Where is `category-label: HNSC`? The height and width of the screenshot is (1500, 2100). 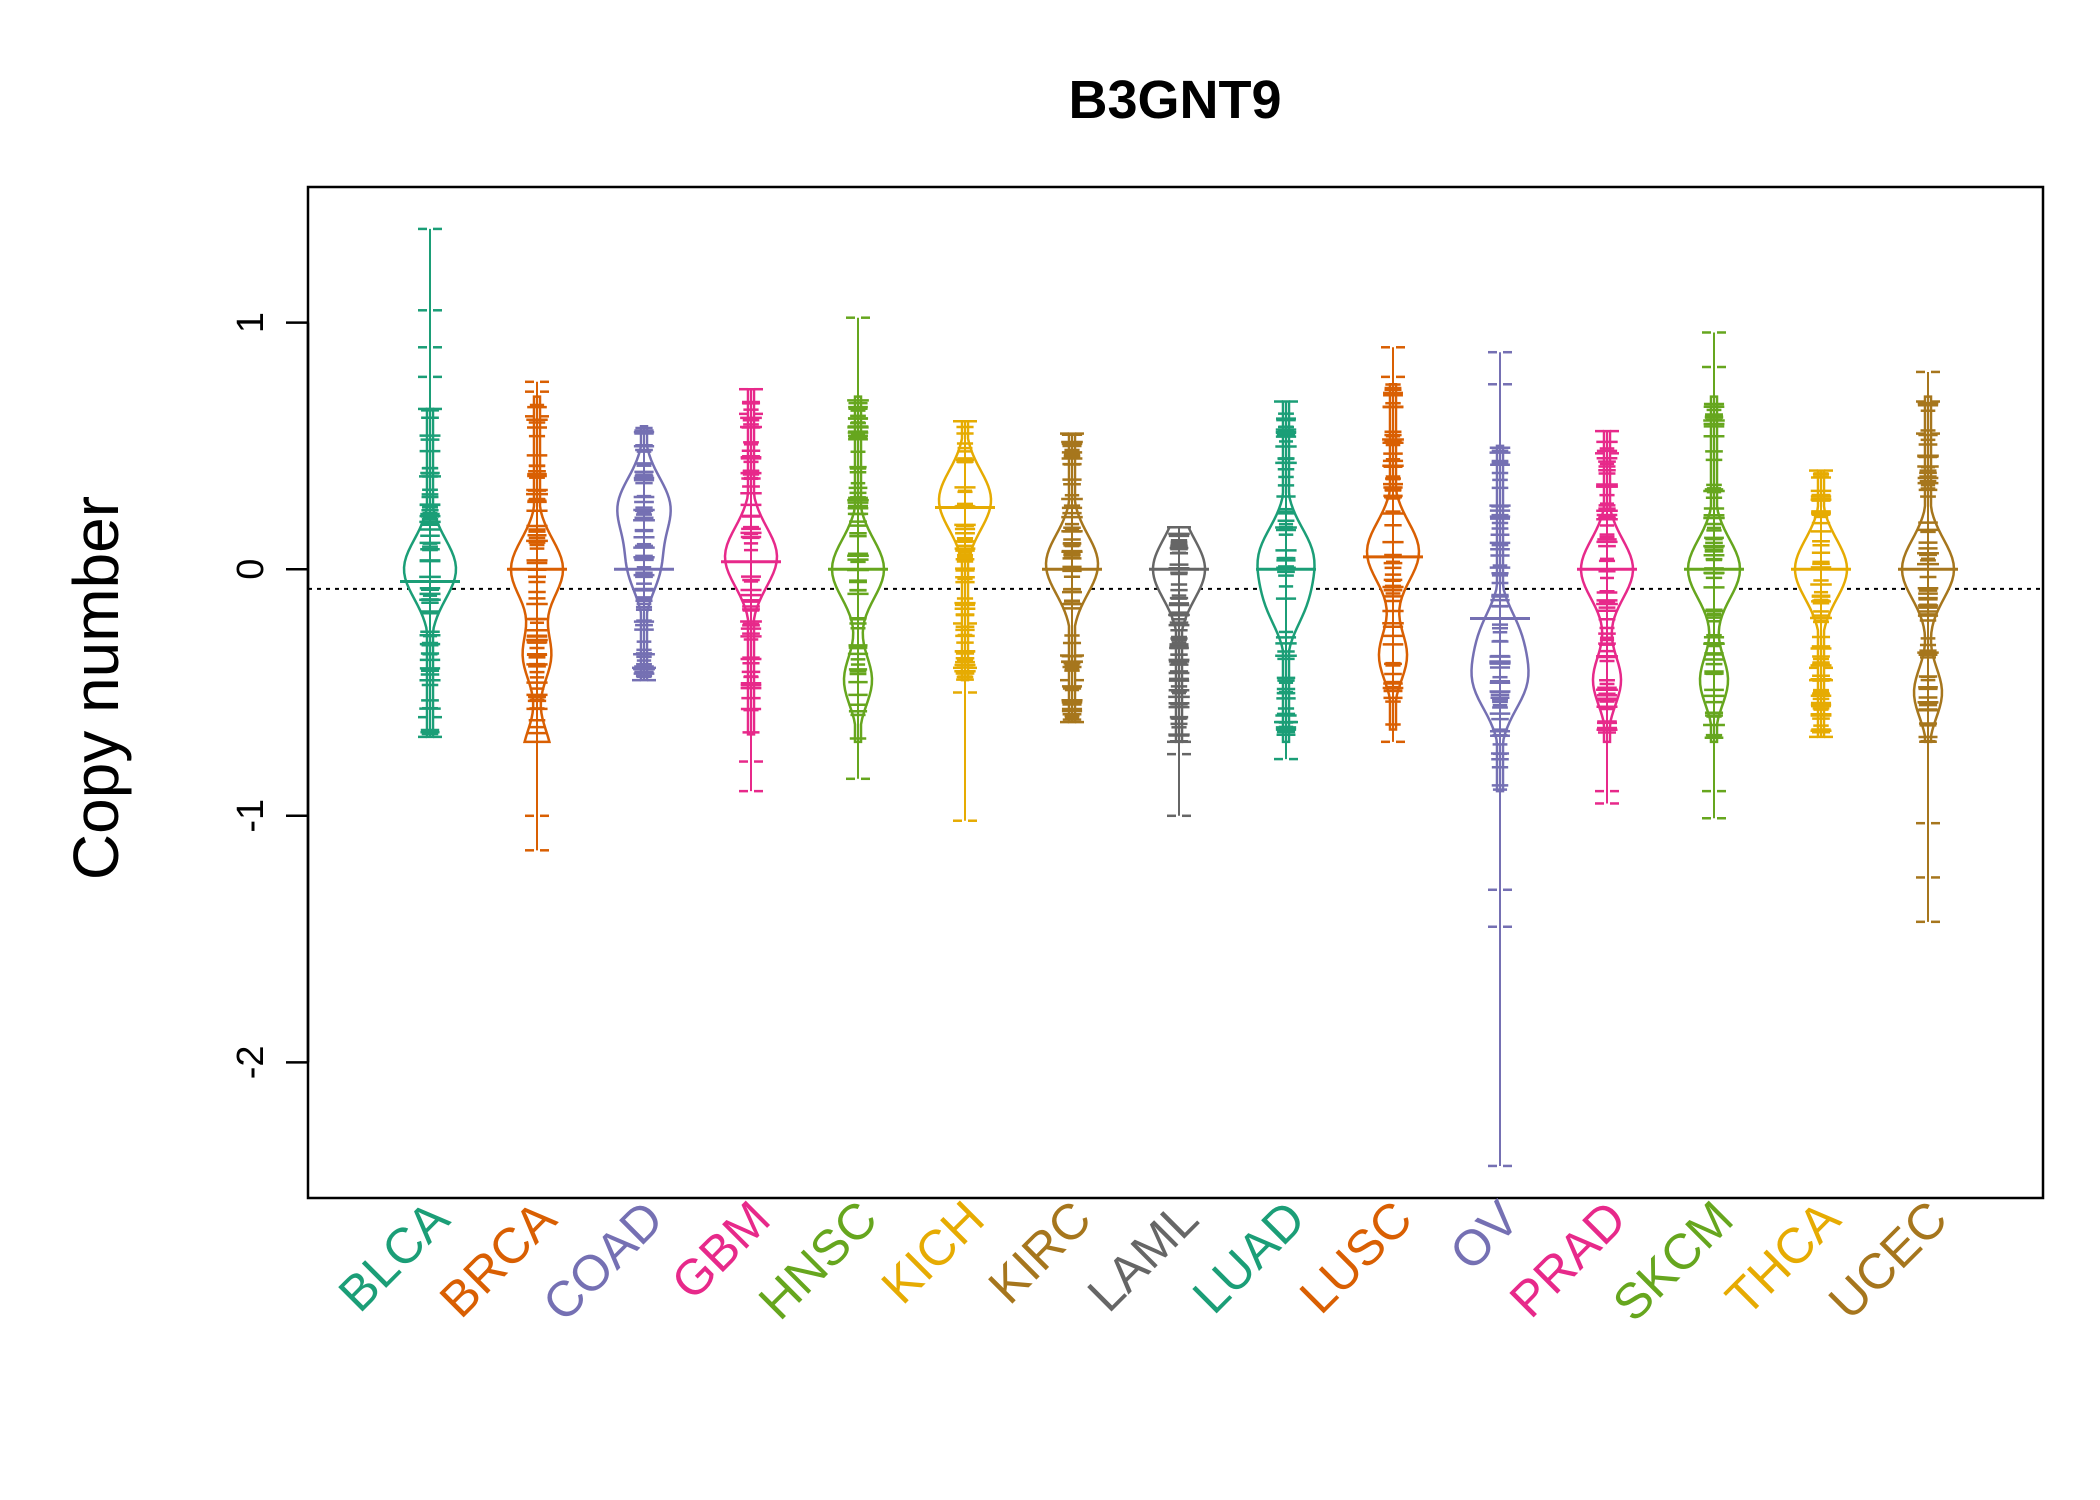
category-label: HNSC is located at coordinates (818, 1260).